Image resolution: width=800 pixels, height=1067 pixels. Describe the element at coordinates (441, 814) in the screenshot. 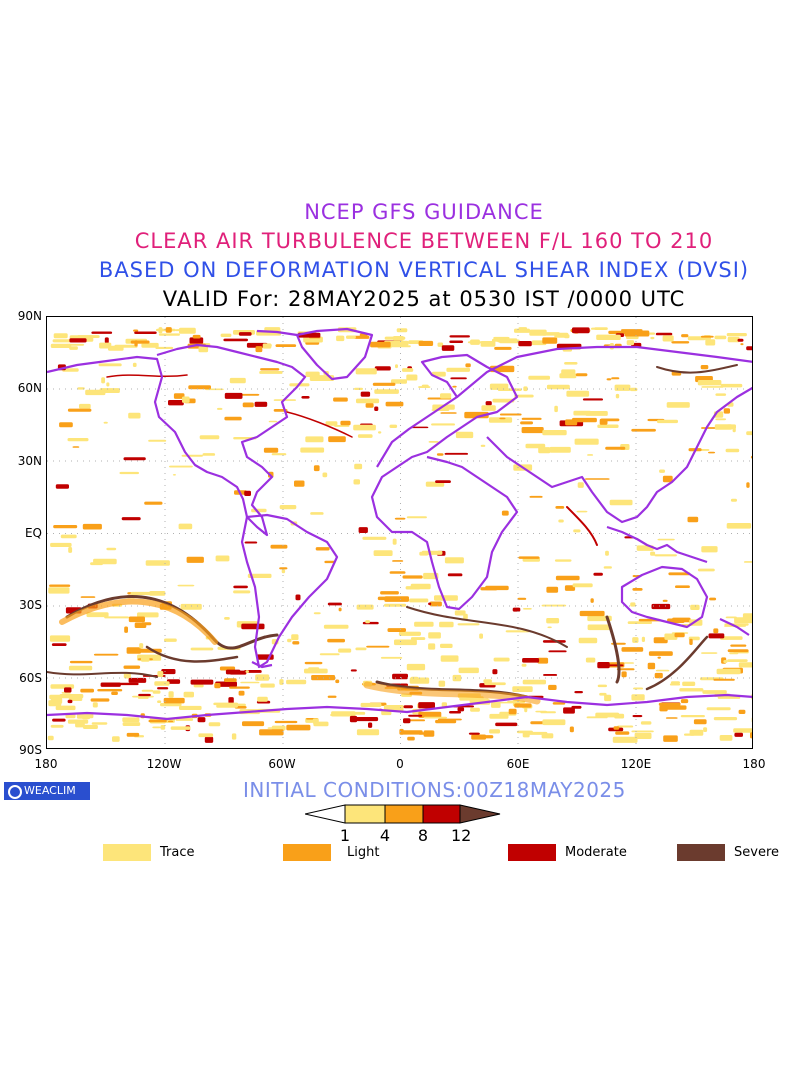

I see `colorbar-moderate-bin` at that location.